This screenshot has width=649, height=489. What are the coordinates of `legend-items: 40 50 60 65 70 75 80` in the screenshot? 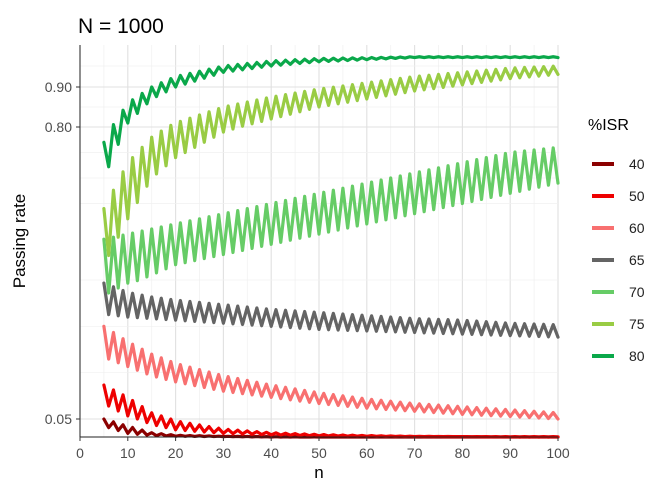 It's located at (618, 260).